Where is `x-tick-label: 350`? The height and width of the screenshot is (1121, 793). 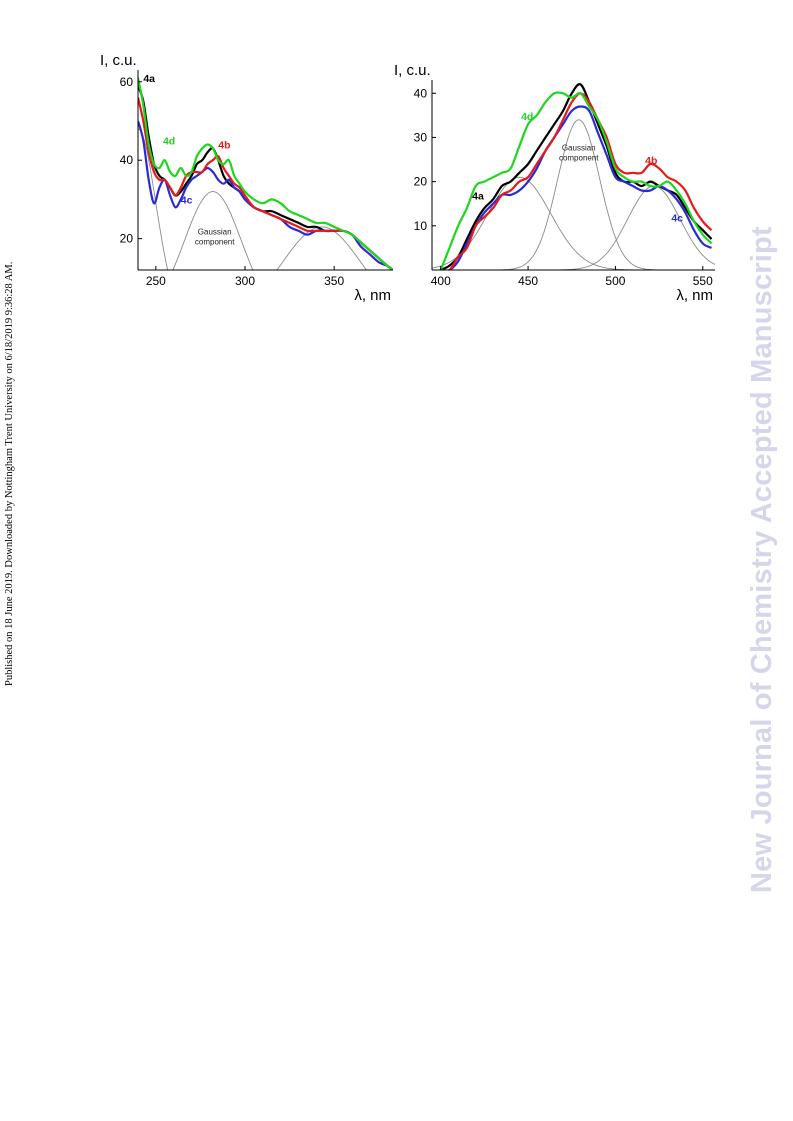
x-tick-label: 350 is located at coordinates (334, 281).